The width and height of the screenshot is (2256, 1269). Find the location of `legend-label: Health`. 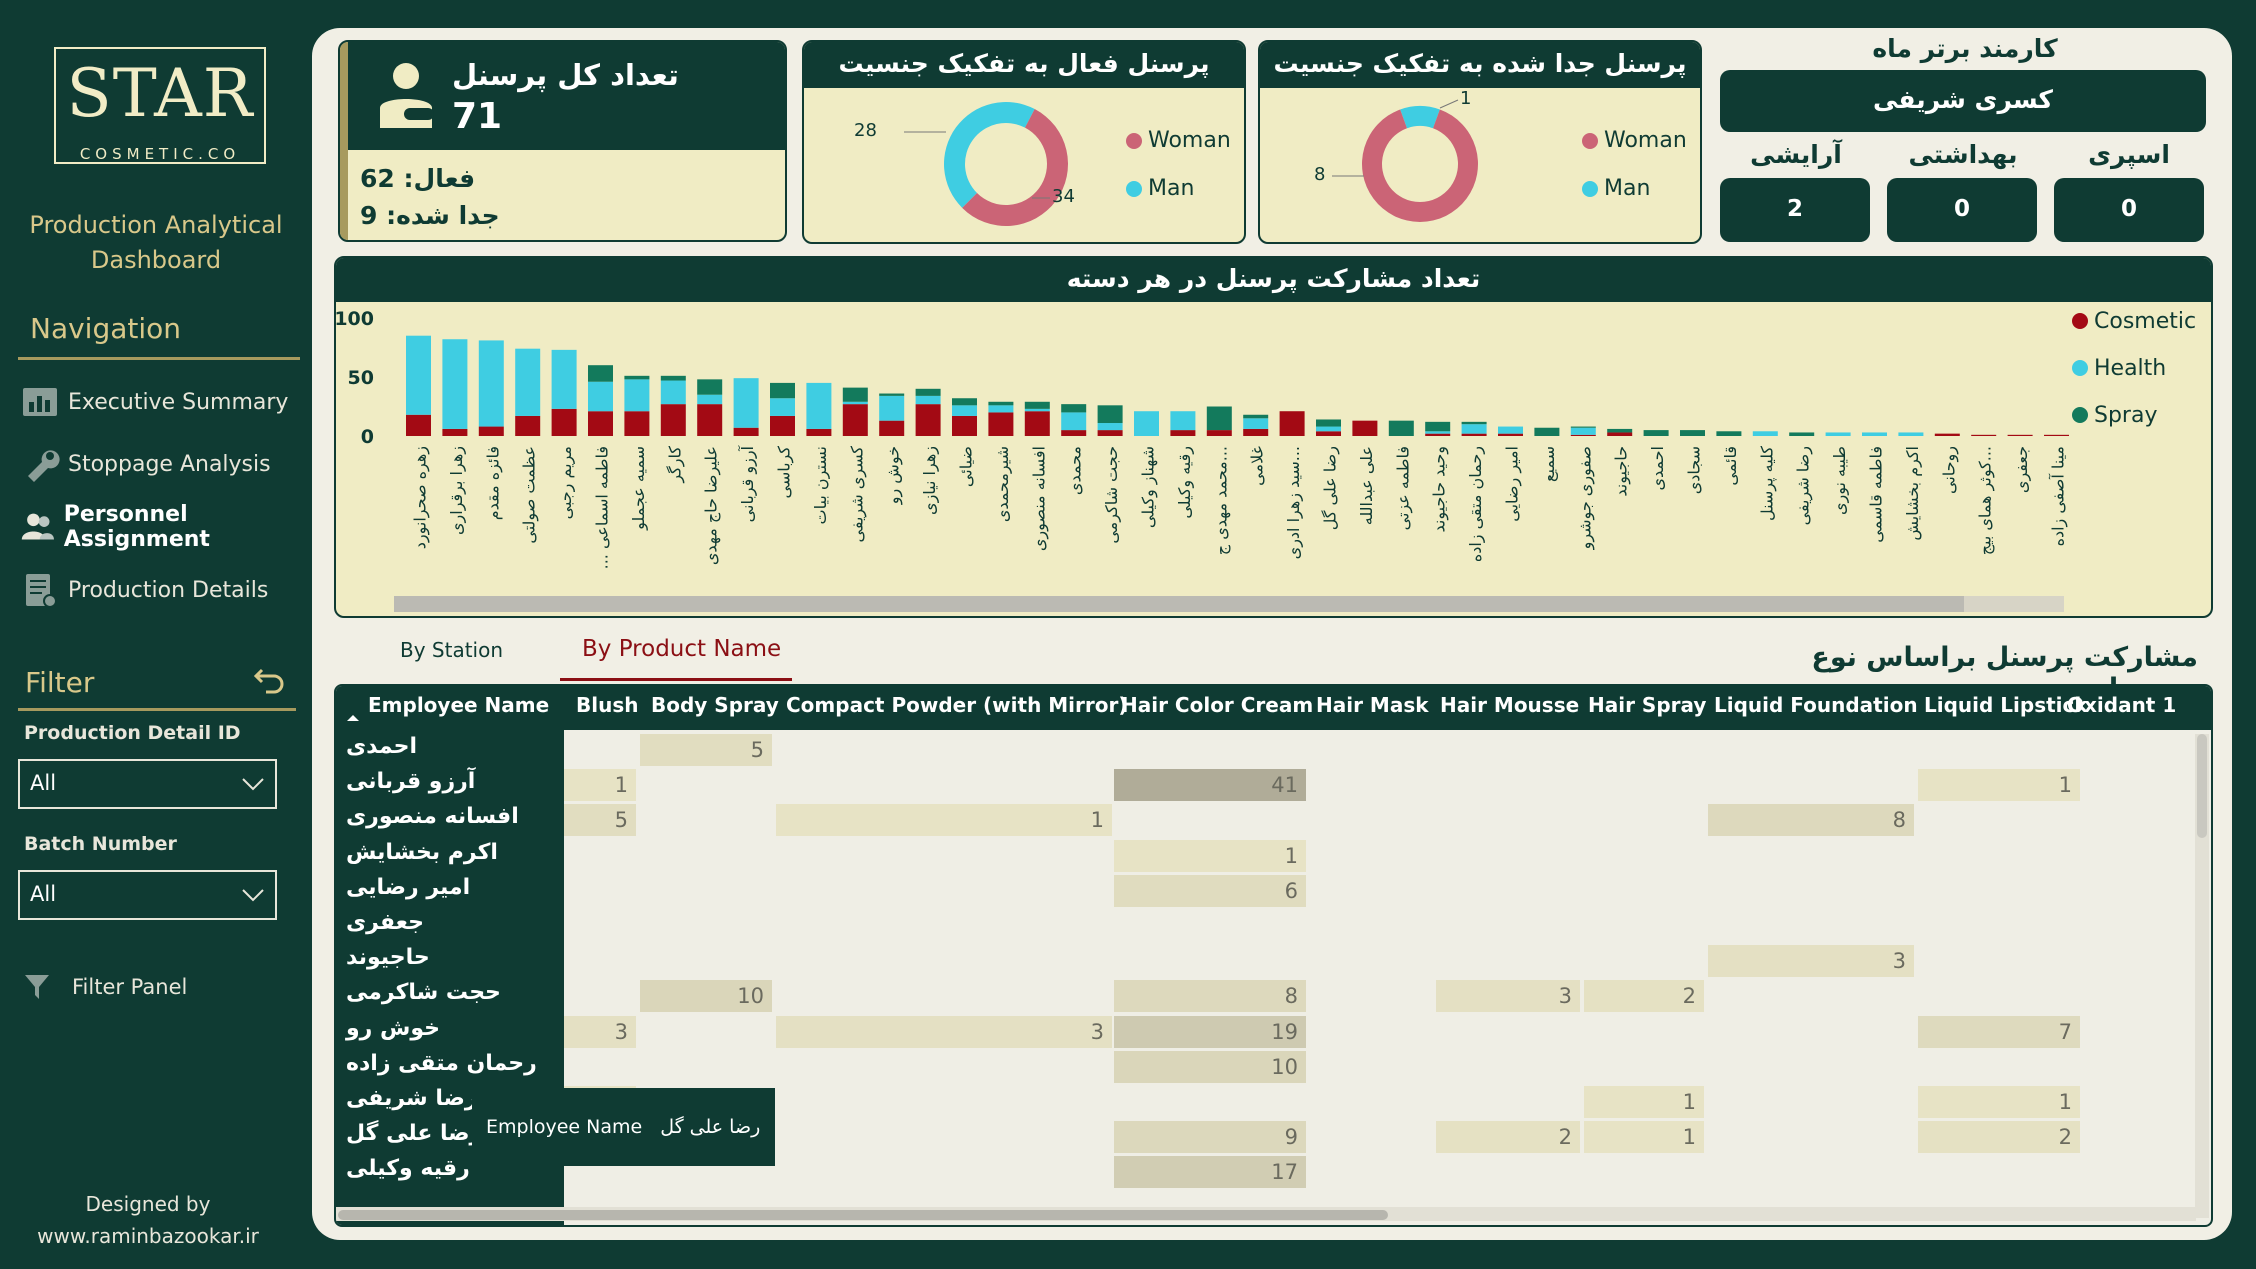

legend-label: Health is located at coordinates (2130, 368).